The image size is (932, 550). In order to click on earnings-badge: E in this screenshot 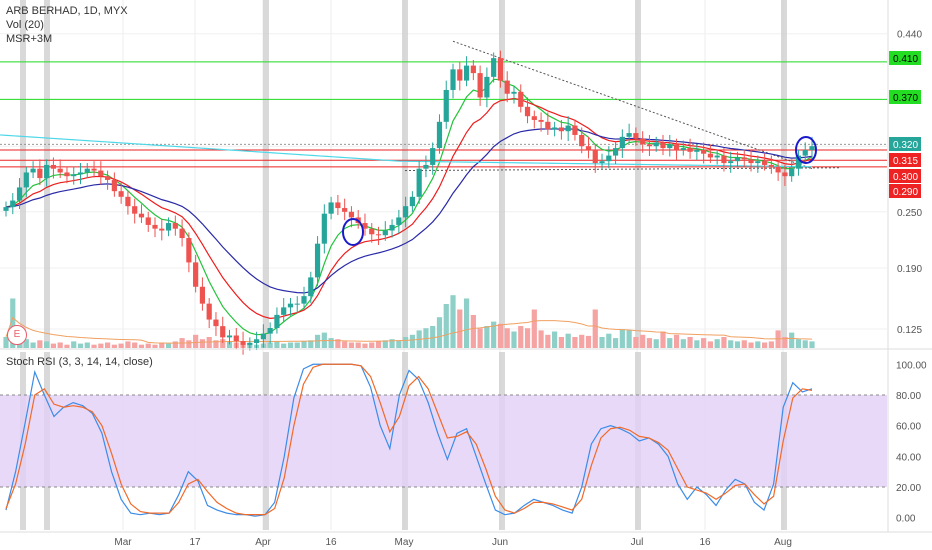, I will do `click(17, 335)`.